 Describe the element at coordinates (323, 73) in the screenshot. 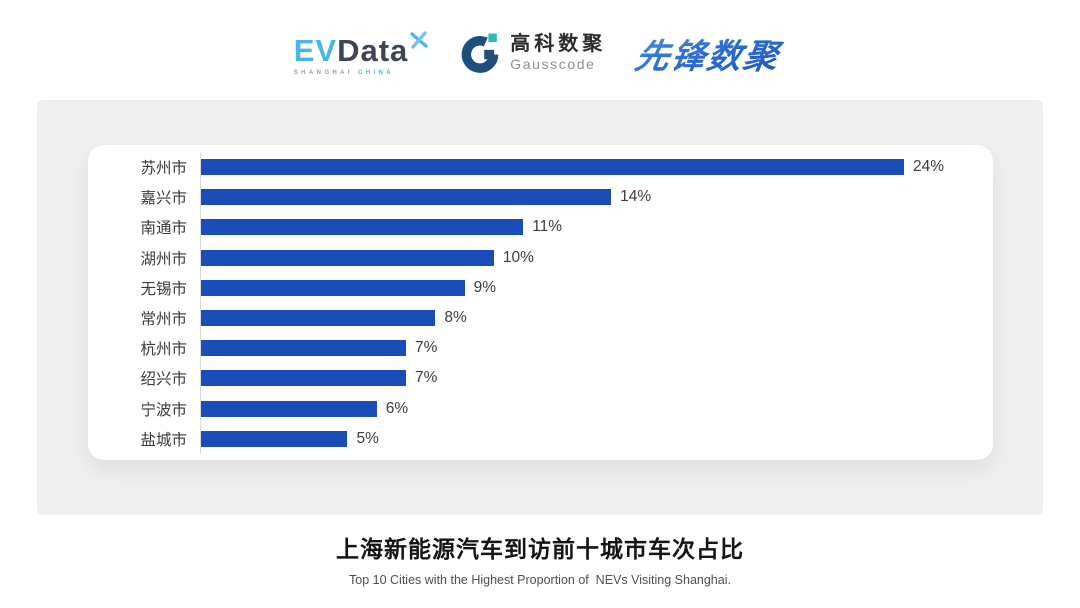

I see `evdata-shanghai-text: SHANGHAI` at that location.